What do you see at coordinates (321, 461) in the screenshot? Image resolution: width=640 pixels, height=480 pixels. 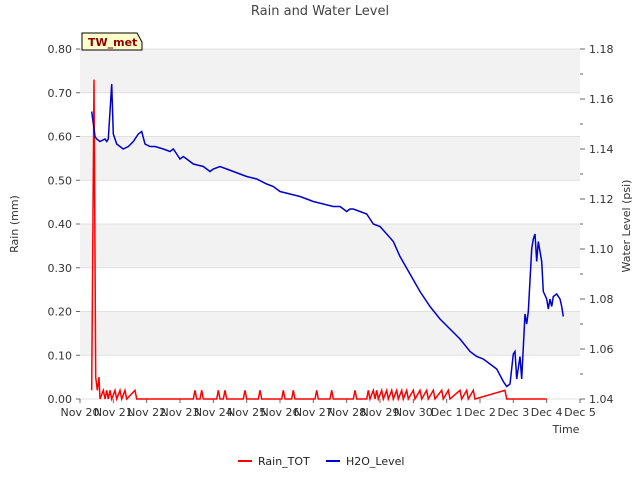 I see `legend: Rain_TOT H2O_Level` at bounding box center [321, 461].